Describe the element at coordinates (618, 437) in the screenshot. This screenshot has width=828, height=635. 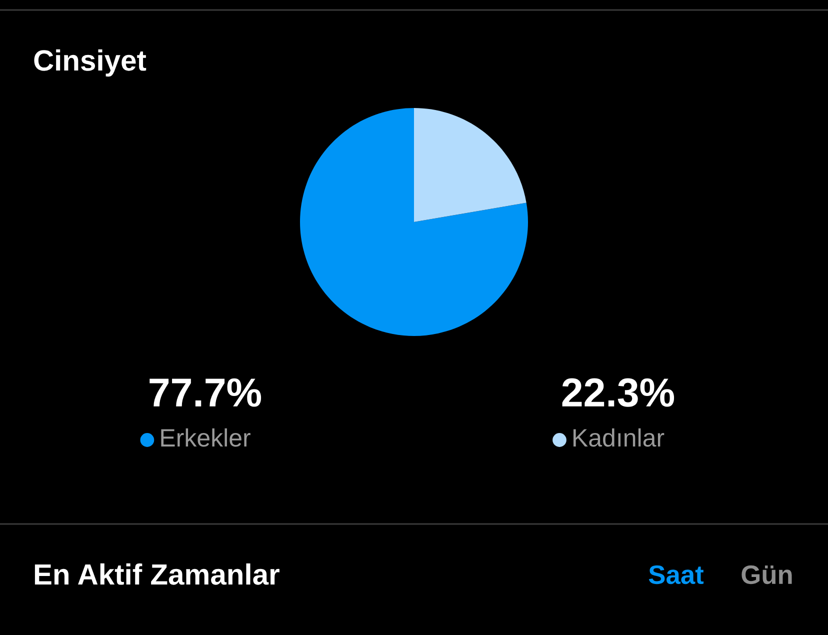
I see `legend-label: Kadınlar` at that location.